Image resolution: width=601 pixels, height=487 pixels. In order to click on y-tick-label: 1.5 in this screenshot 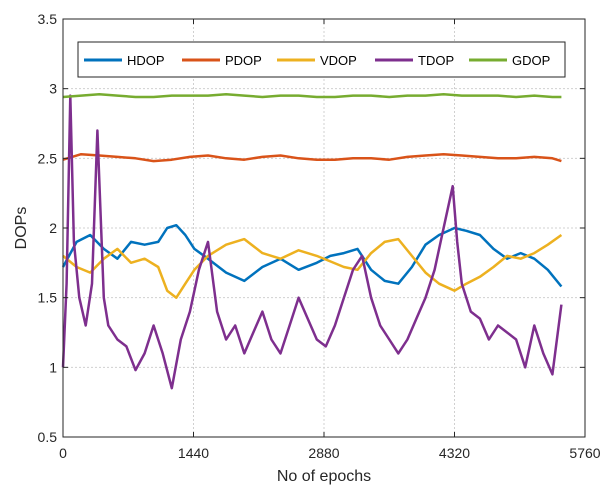, I will do `click(48, 298)`.